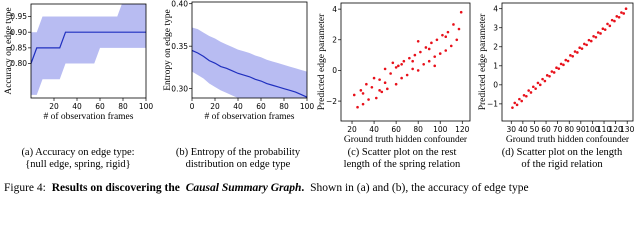 This screenshot has height=240, width=640. What do you see at coordinates (146, 106) in the screenshot?
I see `x-tick-label: 100` at bounding box center [146, 106].